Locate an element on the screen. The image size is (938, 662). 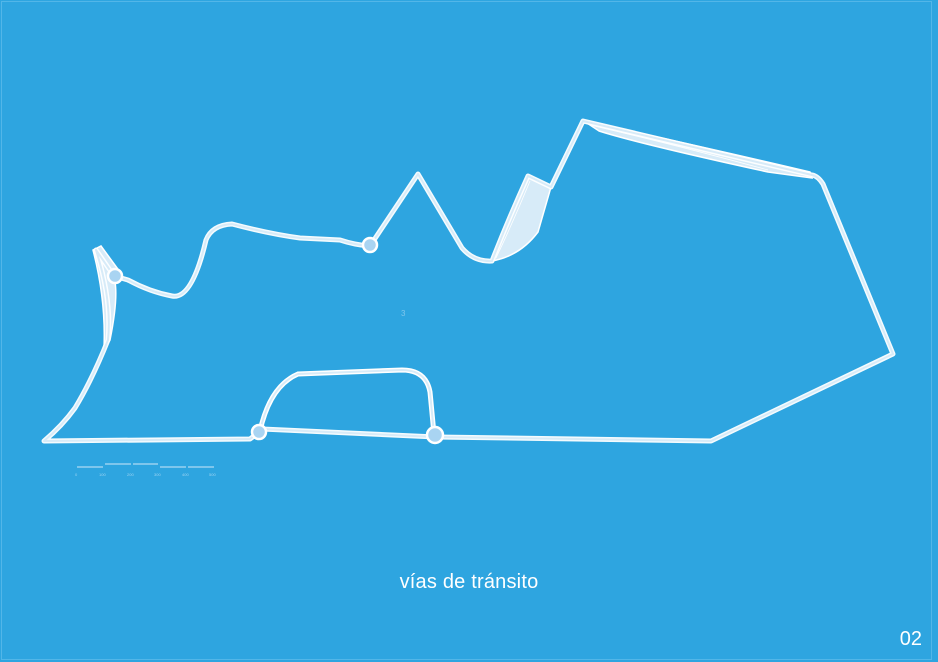
south-connector-inner-lane is located at coordinates (347, 401).